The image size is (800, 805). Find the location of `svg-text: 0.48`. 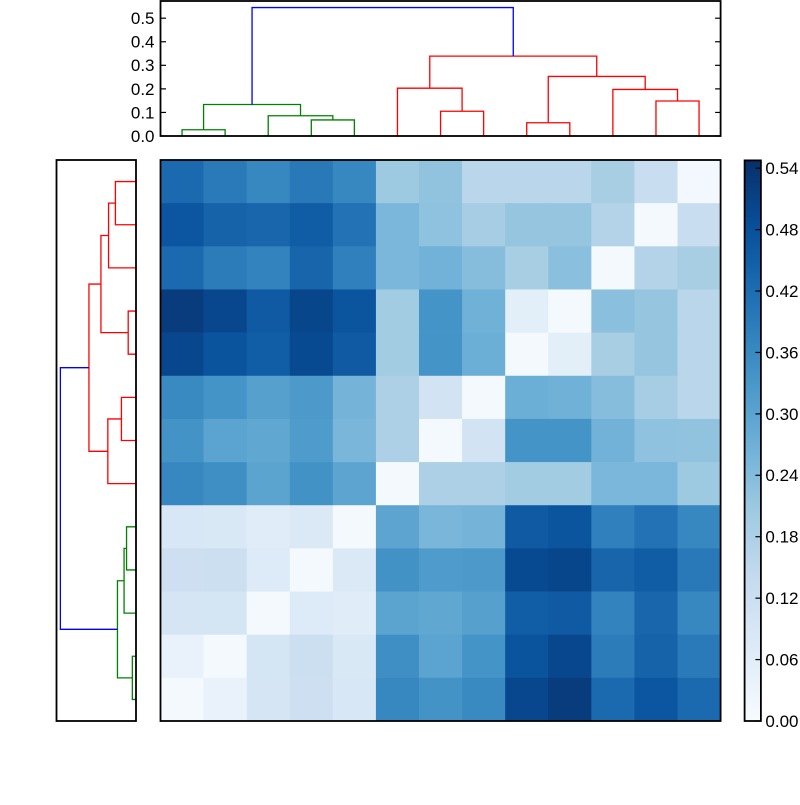

svg-text: 0.48 is located at coordinates (781, 230).